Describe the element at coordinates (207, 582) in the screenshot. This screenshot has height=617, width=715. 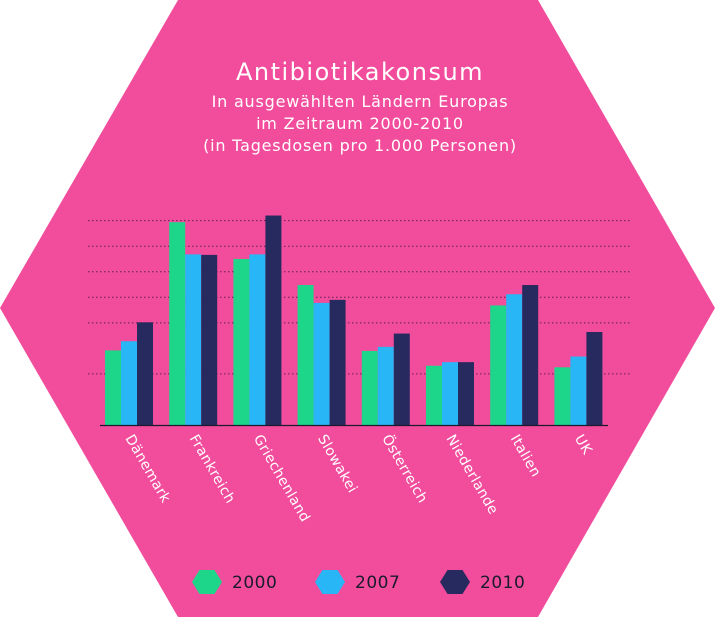
I see `legend-marker-2000` at that location.